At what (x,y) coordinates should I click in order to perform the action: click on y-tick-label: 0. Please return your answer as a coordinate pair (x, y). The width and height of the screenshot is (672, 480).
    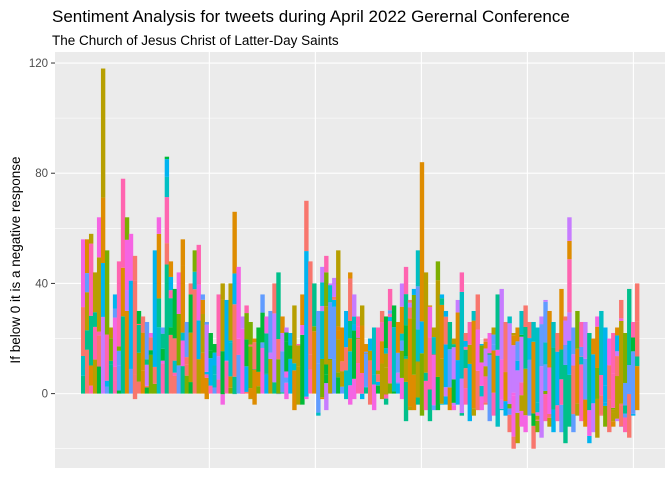
    Looking at the image, I should click on (45, 395).